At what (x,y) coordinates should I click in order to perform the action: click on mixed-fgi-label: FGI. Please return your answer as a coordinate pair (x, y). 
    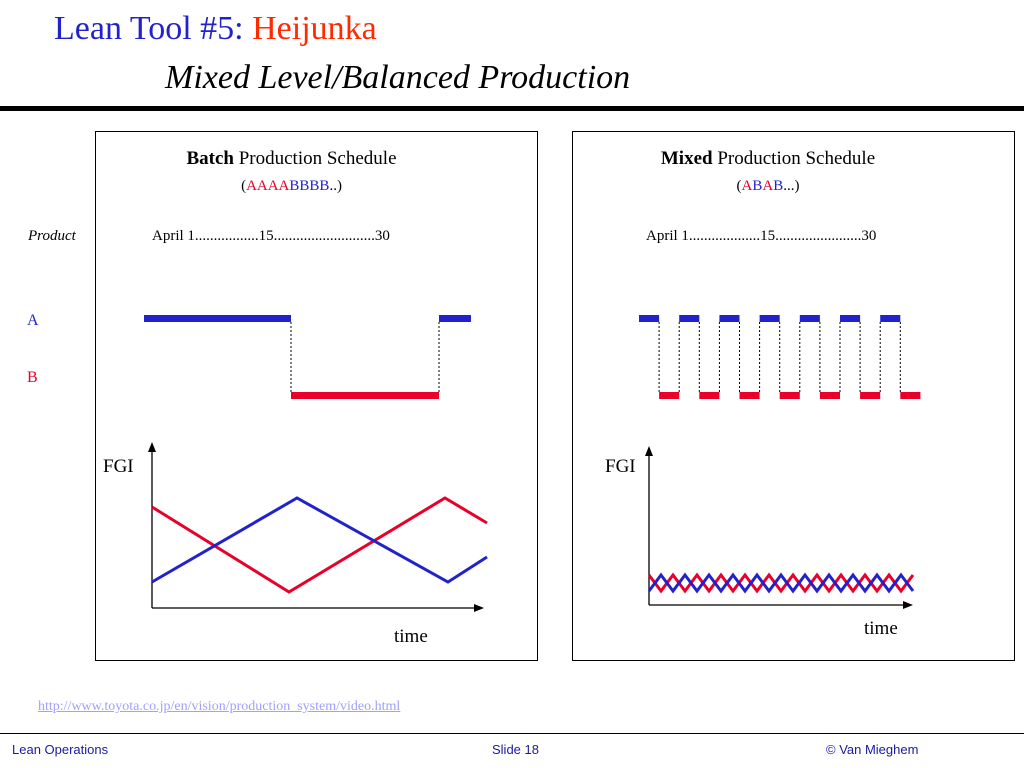
    Looking at the image, I should click on (620, 466).